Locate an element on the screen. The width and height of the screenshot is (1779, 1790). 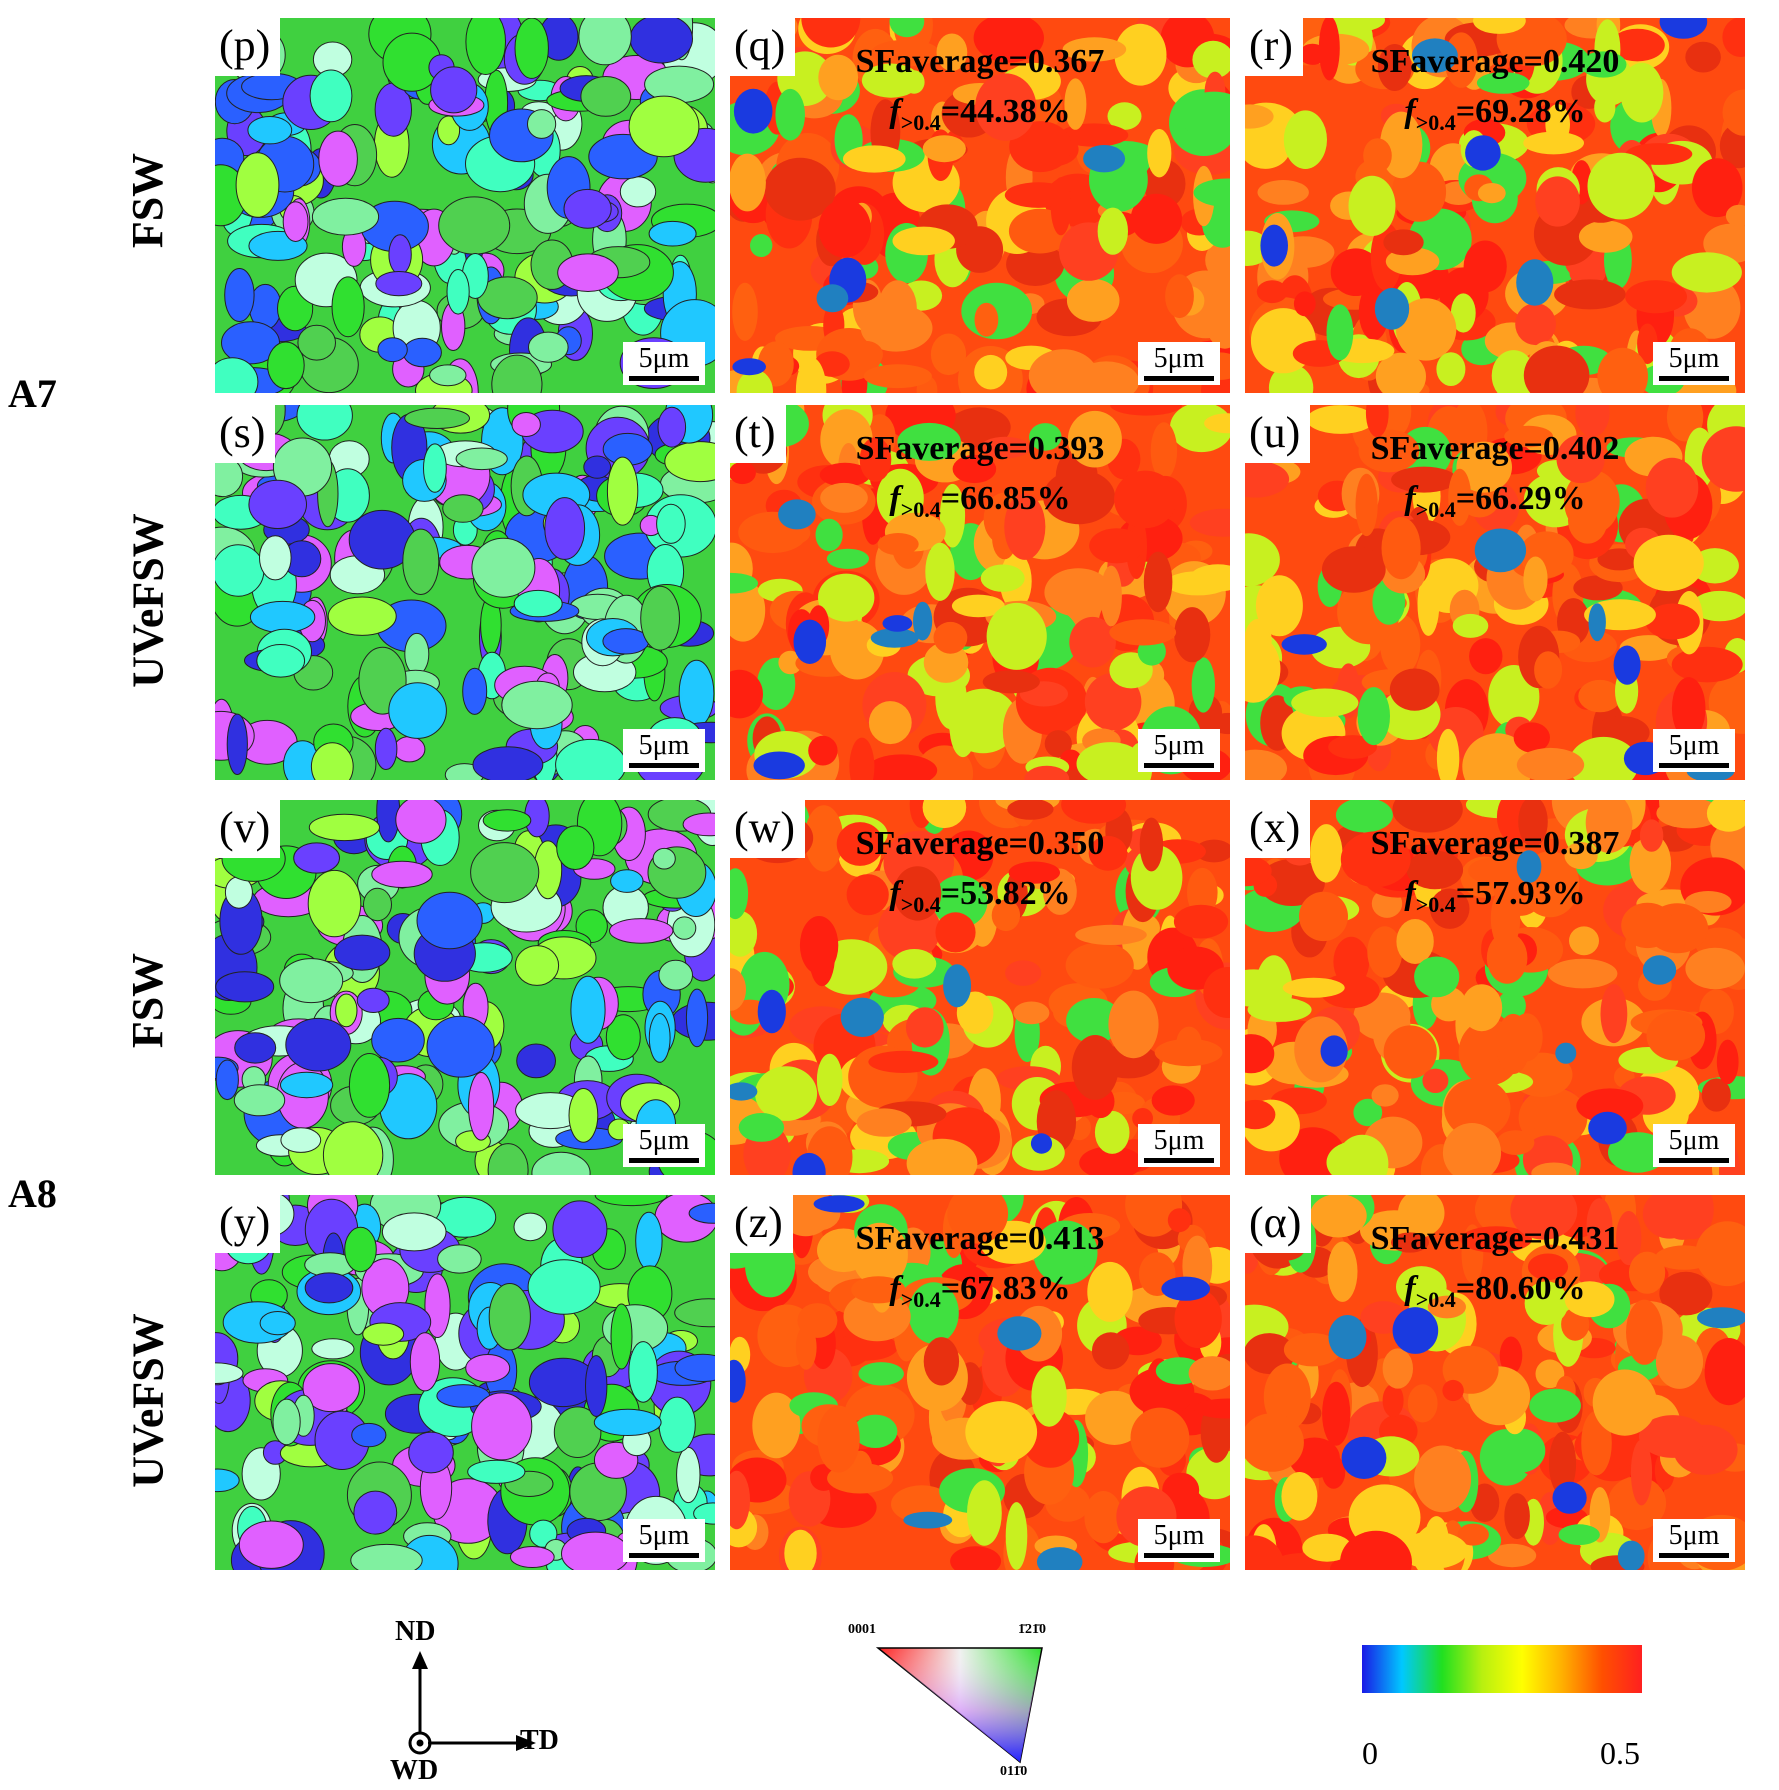
row-label-a8-uvefsw: UVeFSW is located at coordinates (148, 1400).